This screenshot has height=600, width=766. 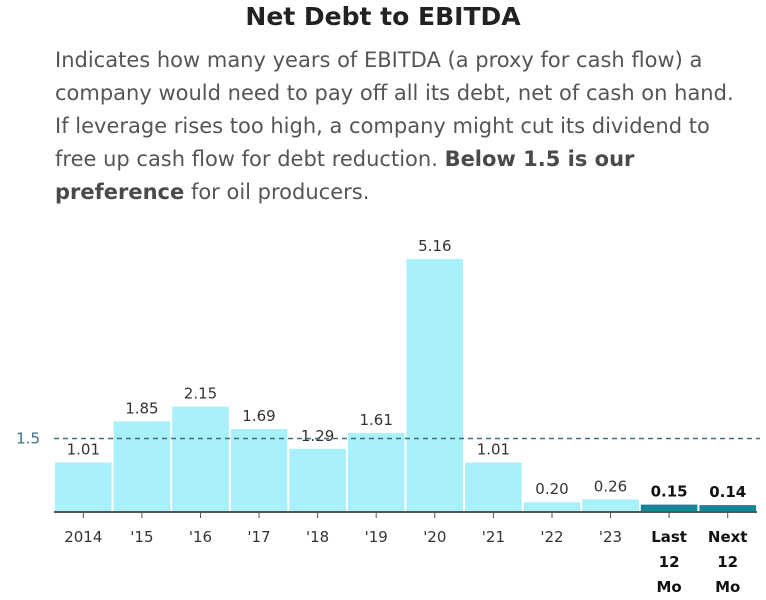 I want to click on data-label: 1.69, so click(x=258, y=416).